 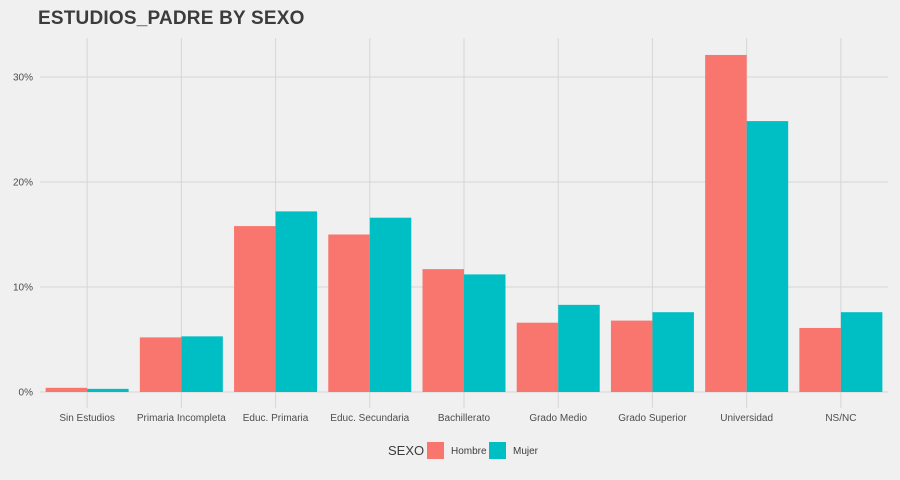 What do you see at coordinates (369, 418) in the screenshot?
I see `x-tick-label: Educ. Secundaria` at bounding box center [369, 418].